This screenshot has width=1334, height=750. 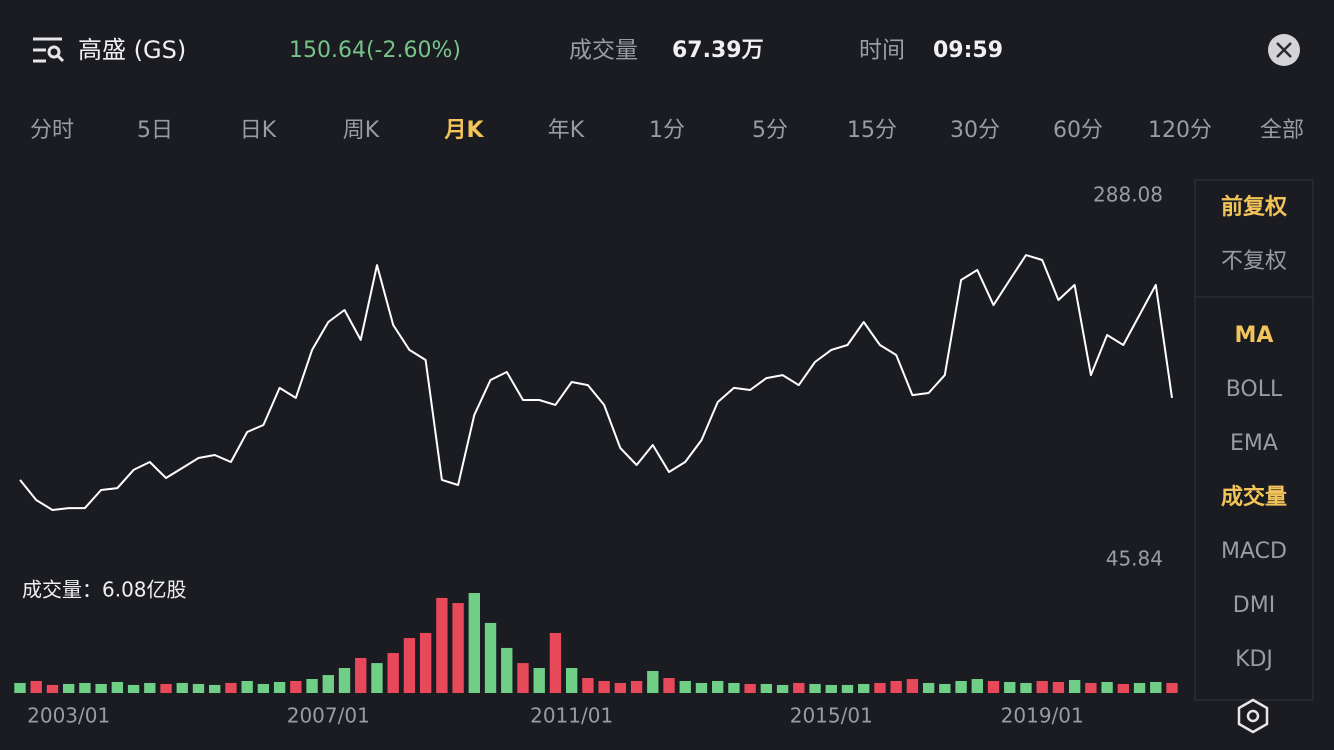 What do you see at coordinates (667, 130) in the screenshot?
I see `tab: 1分` at bounding box center [667, 130].